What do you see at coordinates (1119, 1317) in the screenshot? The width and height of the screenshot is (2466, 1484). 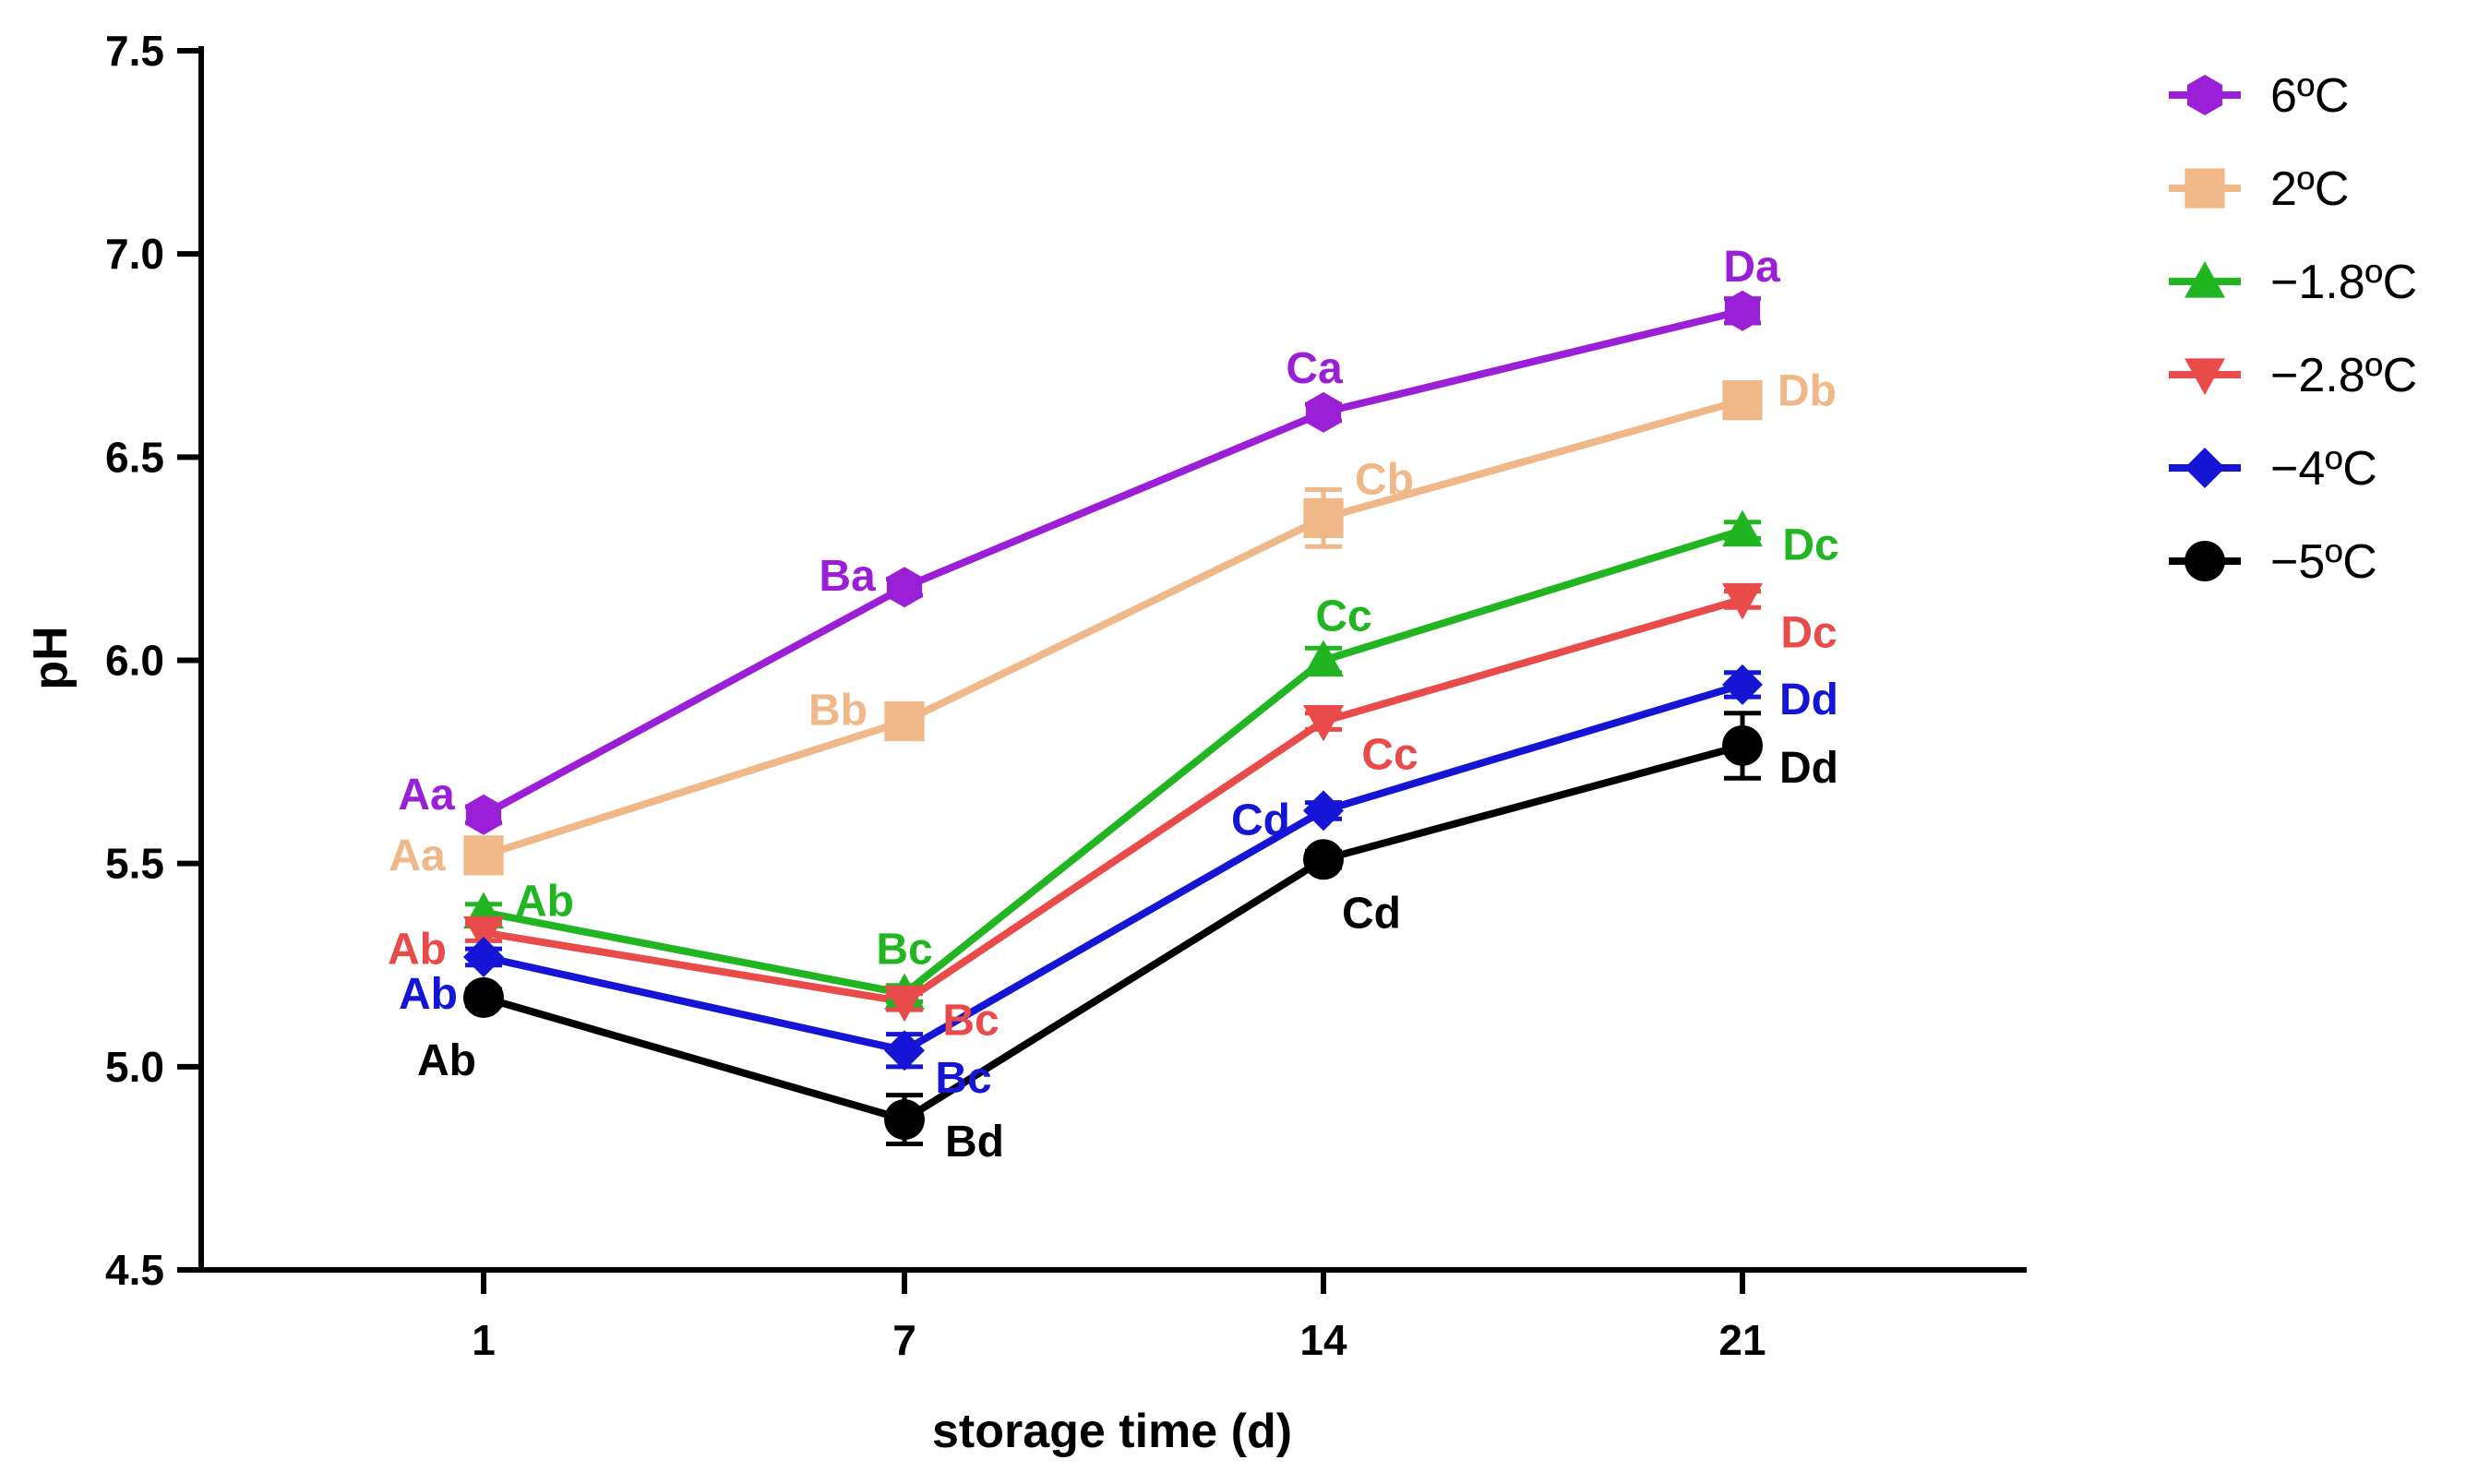 I see `x-ticks: 1 7 14 21` at bounding box center [1119, 1317].